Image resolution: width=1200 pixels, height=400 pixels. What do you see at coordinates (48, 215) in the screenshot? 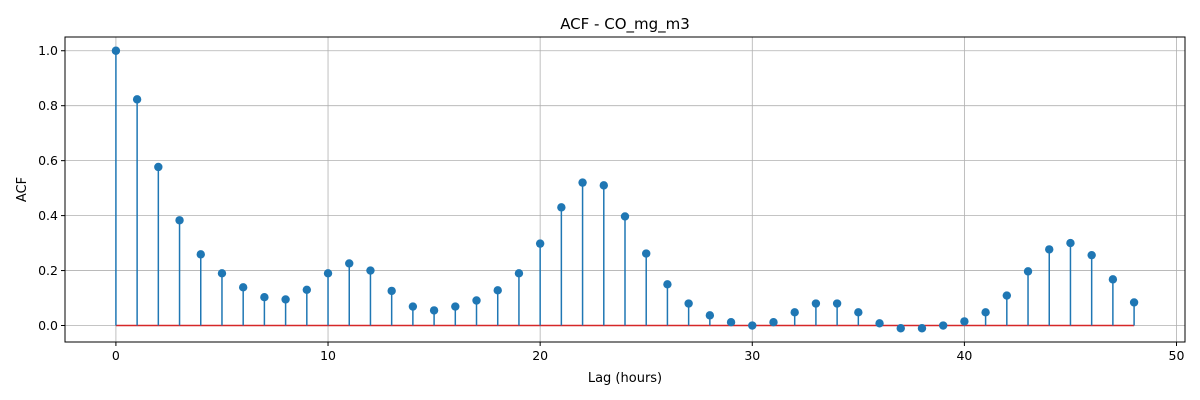
I see `y-tick-label: 0.4` at bounding box center [48, 215].